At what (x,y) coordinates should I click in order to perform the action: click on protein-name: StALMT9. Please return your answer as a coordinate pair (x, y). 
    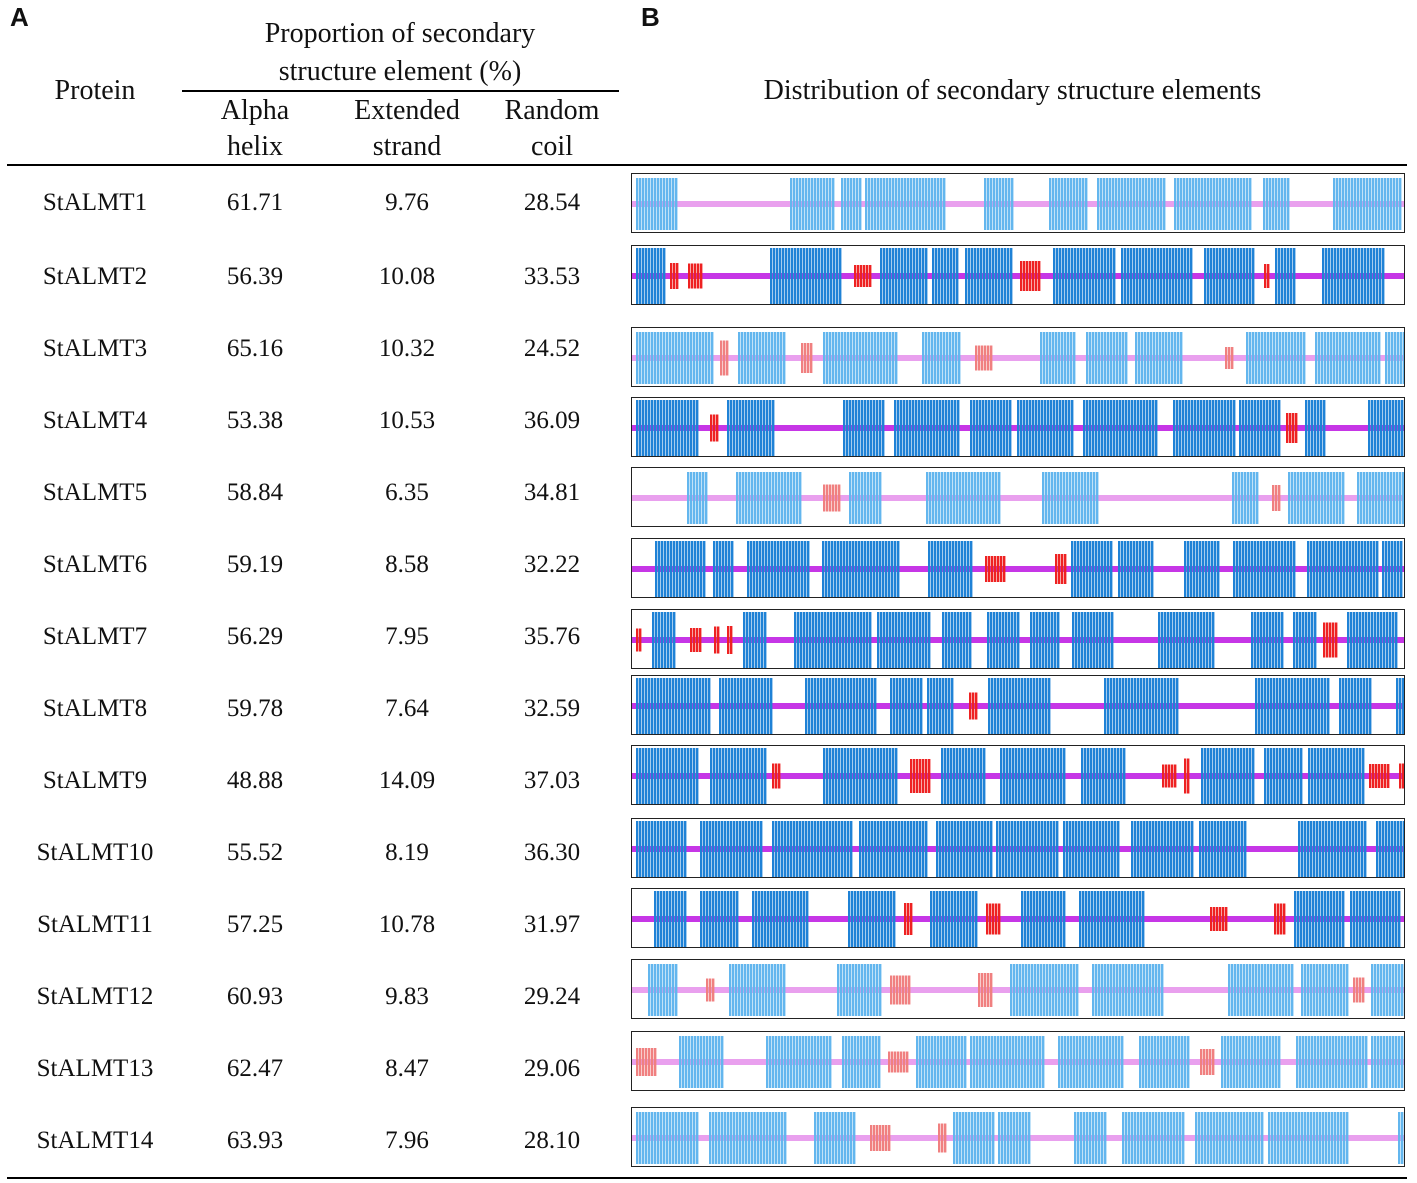
    Looking at the image, I should click on (95, 780).